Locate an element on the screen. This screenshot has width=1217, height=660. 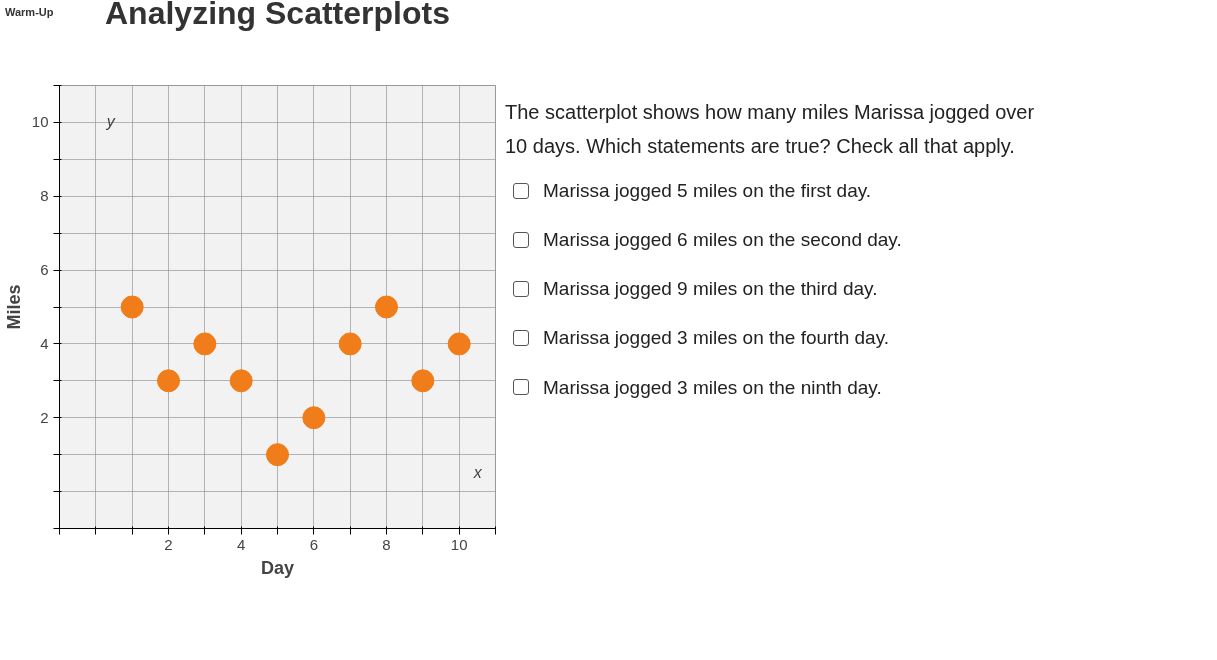
x-tick-label: 8 is located at coordinates (386, 544).